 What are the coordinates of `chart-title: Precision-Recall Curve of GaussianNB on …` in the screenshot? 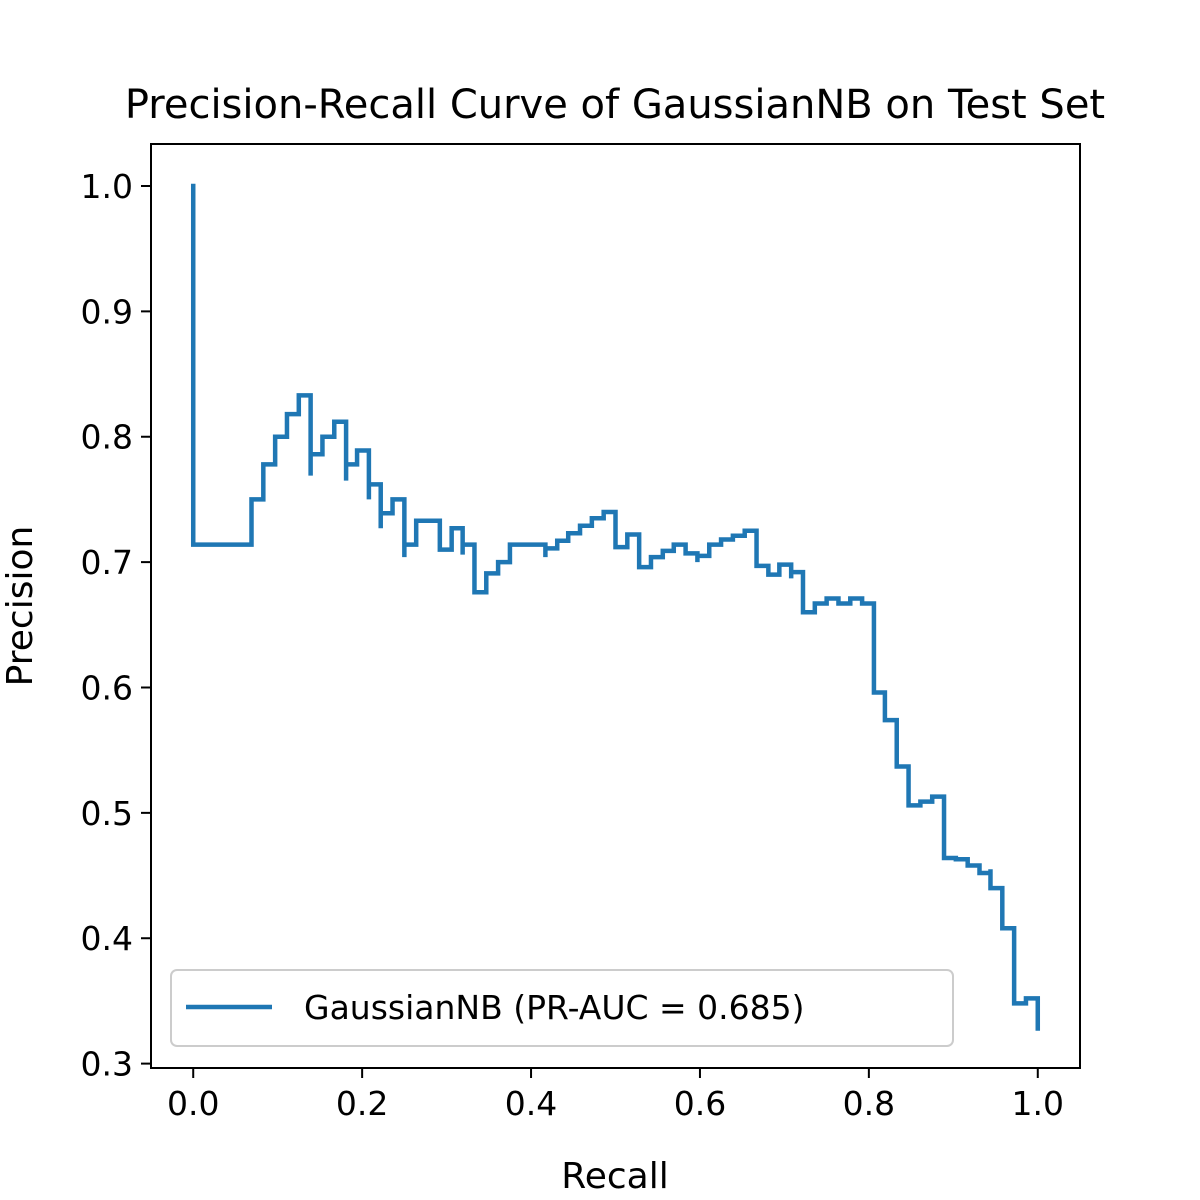 It's located at (615, 105).